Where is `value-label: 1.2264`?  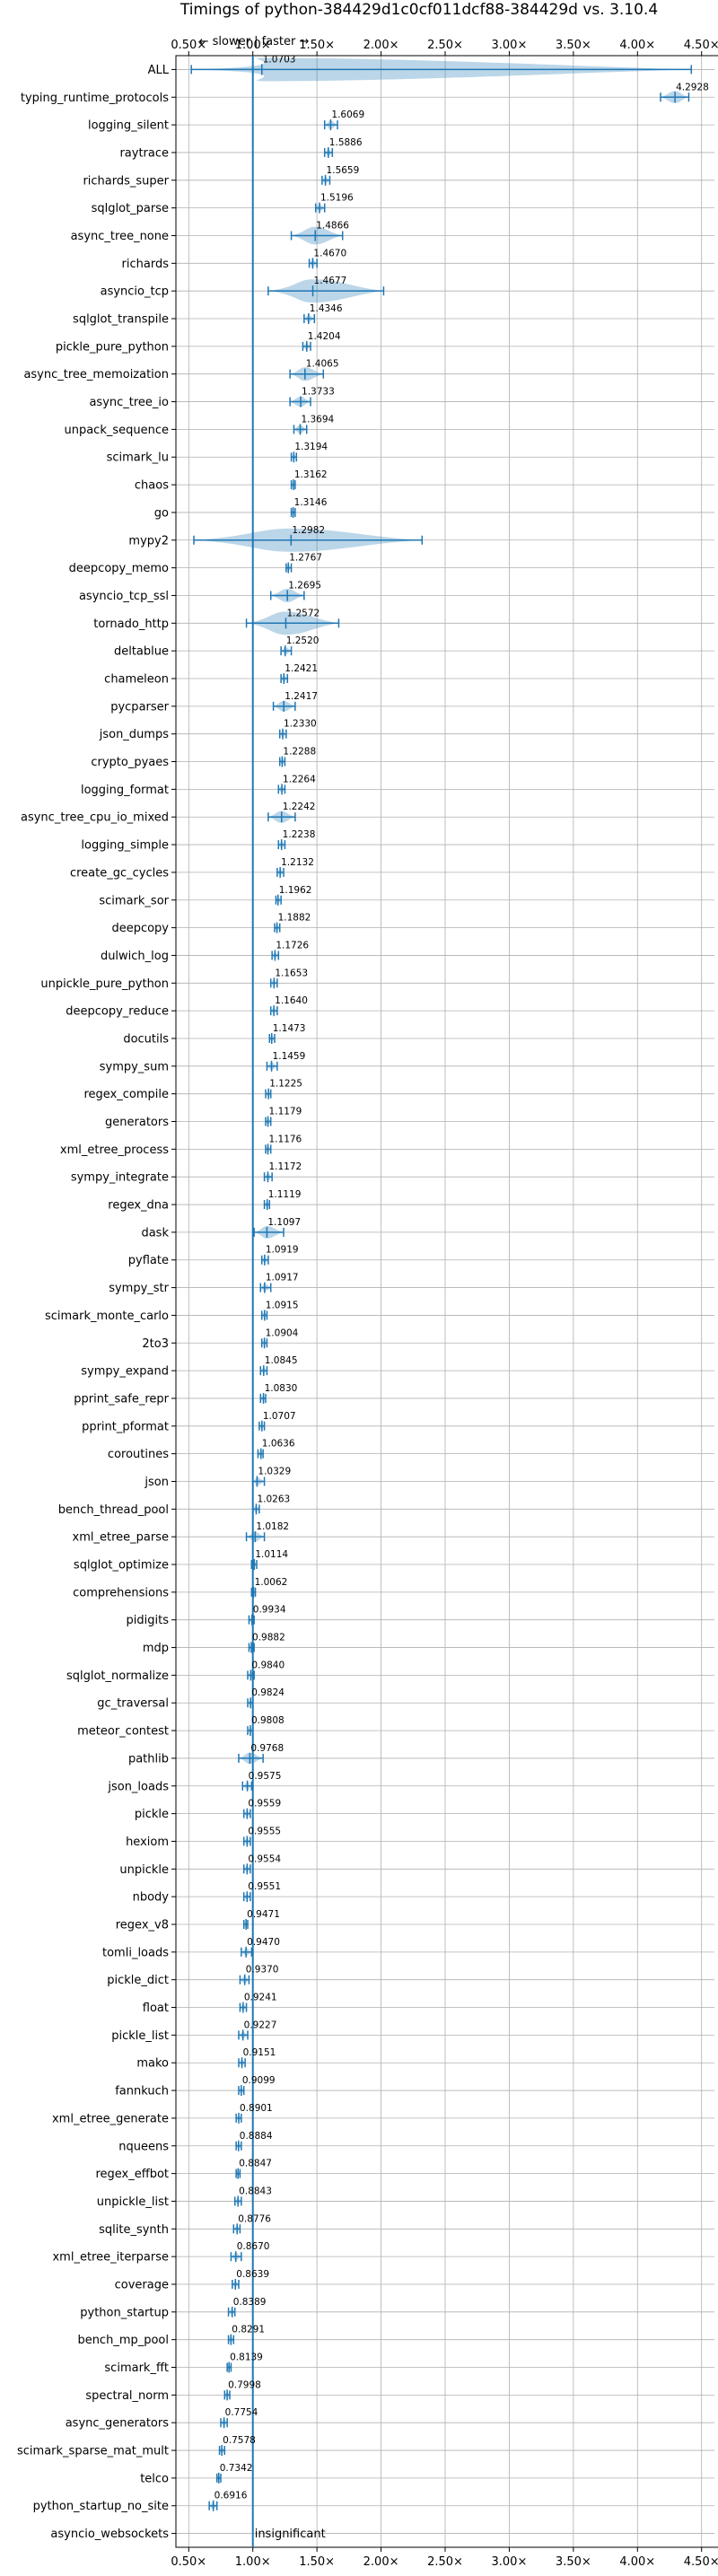 value-label: 1.2264 is located at coordinates (299, 779).